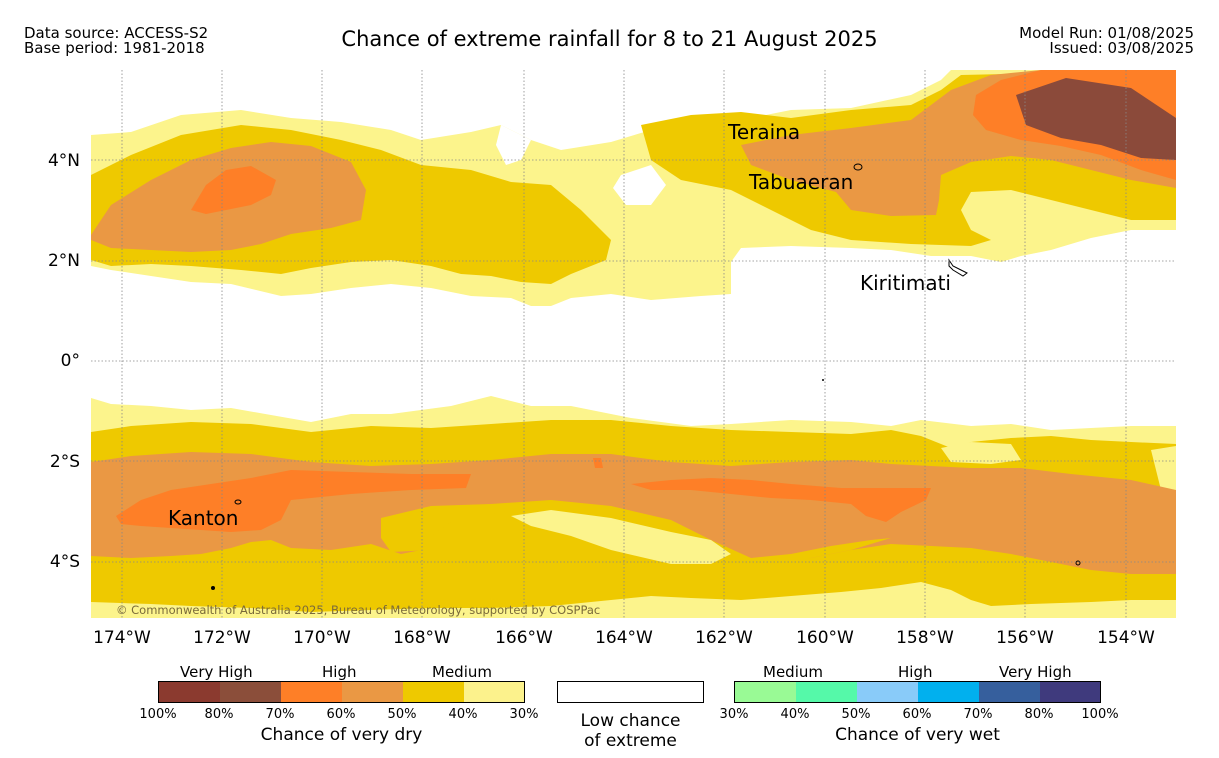  Describe the element at coordinates (341, 735) in the screenshot. I see `dry-legend-caption: Chance of very dry` at that location.